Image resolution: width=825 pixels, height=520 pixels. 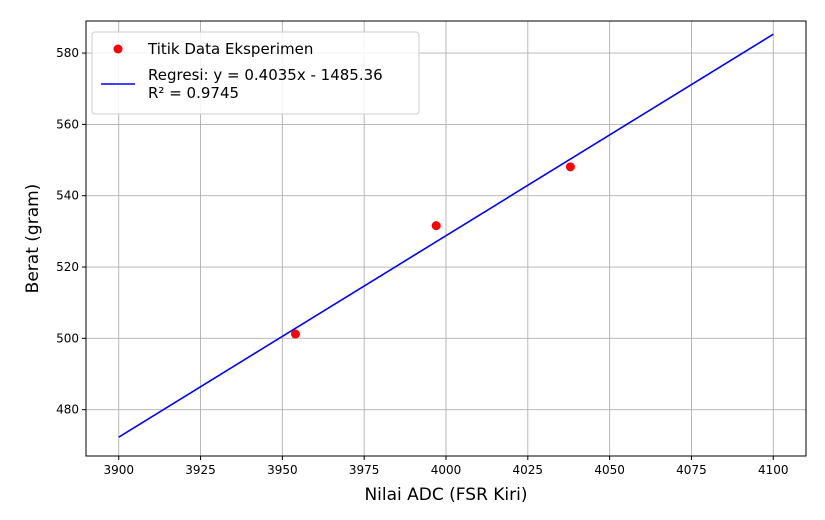 I want to click on legend-label: R² = 0.9745, so click(x=193, y=93).